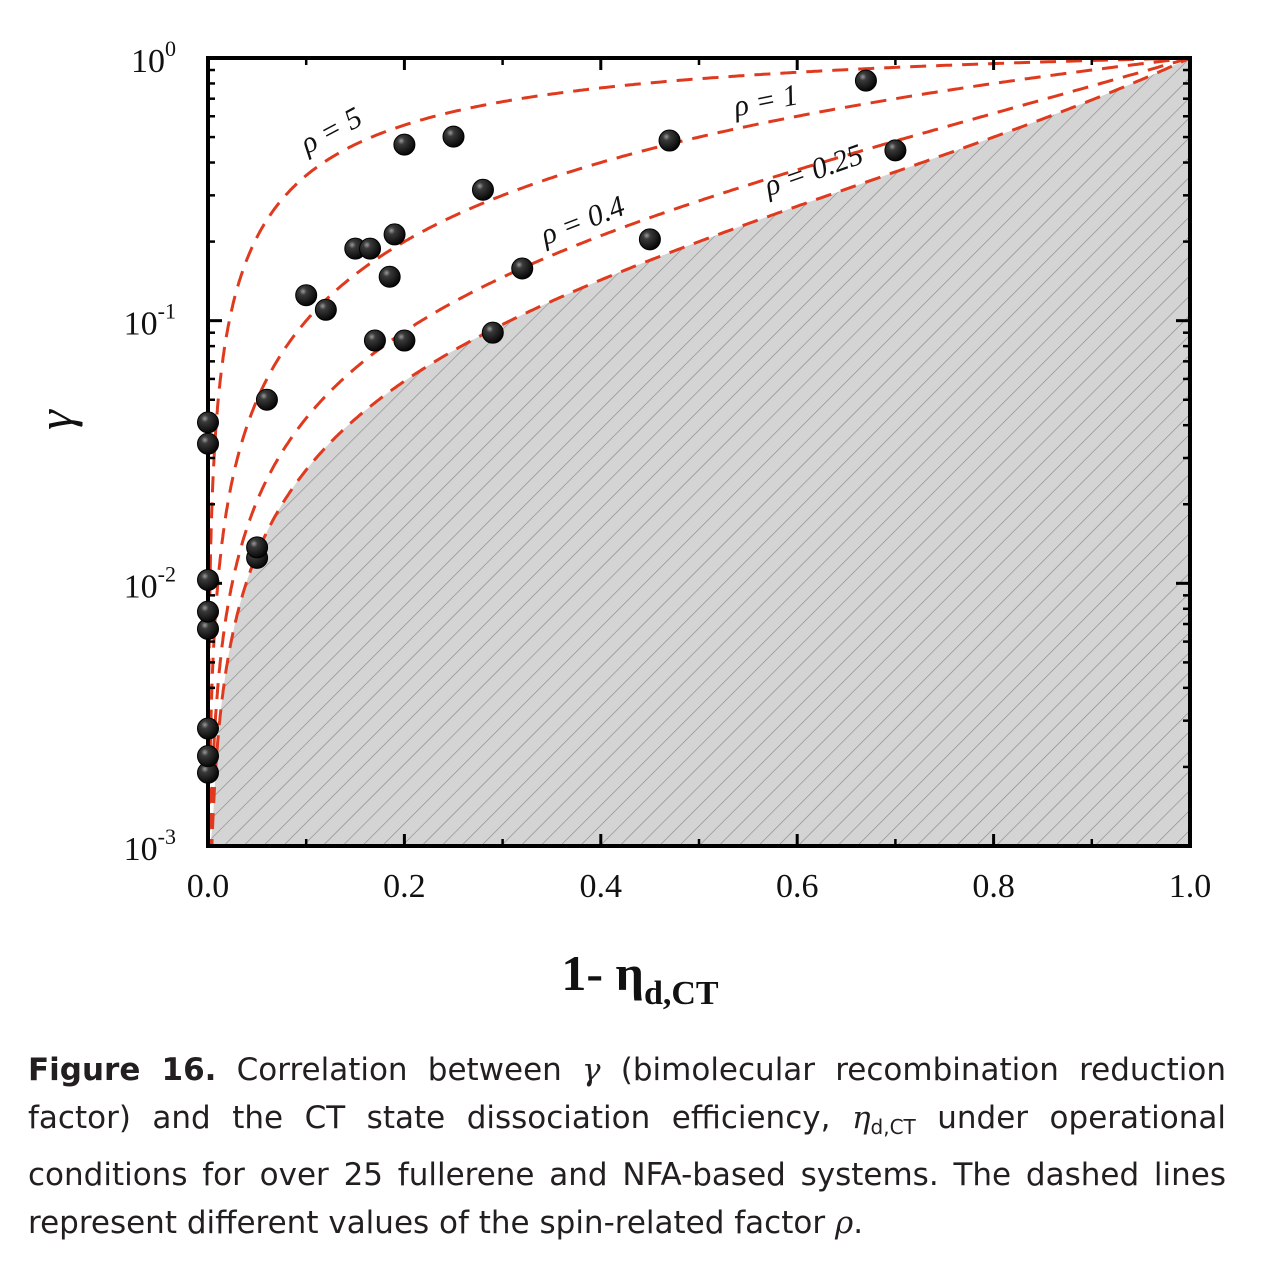  I want to click on caption-eta: ηd,CT, so click(883, 1119).